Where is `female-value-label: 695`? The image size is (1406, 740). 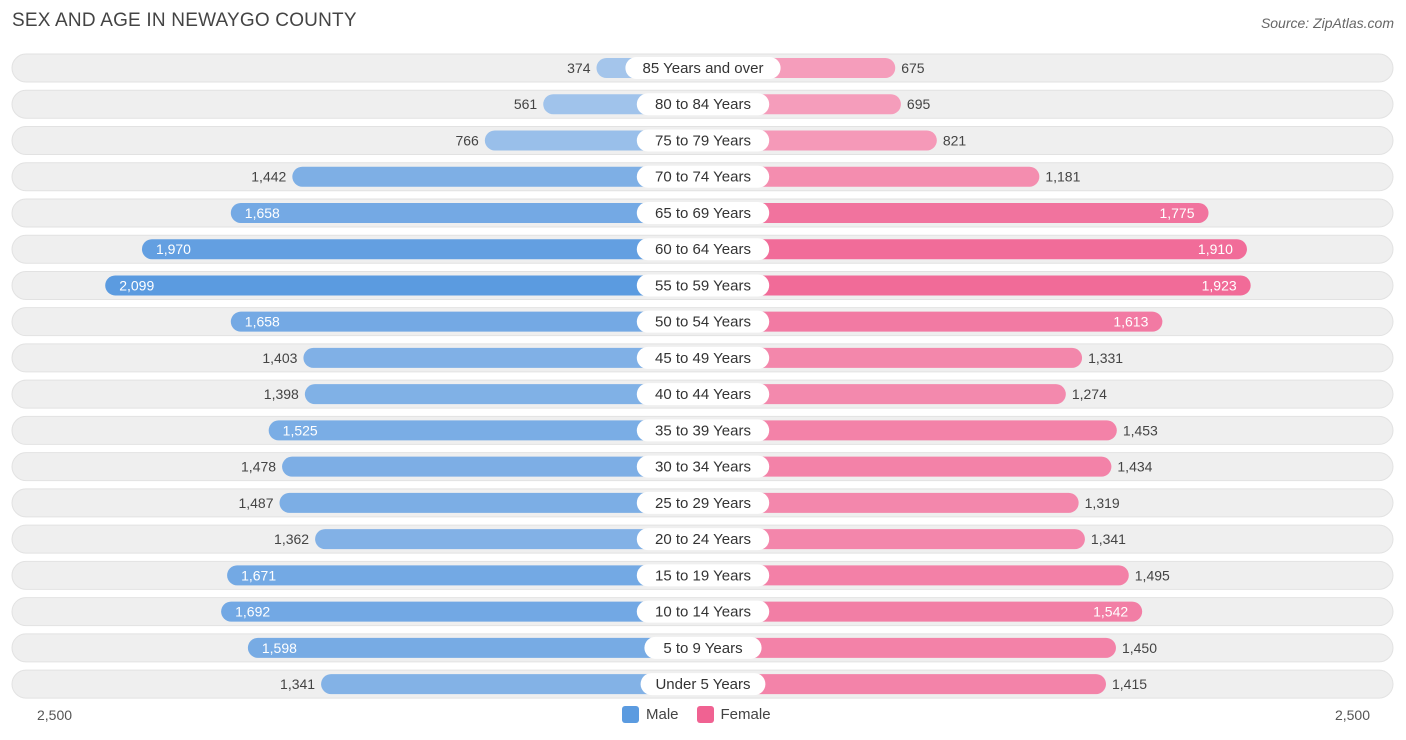 female-value-label: 695 is located at coordinates (919, 104).